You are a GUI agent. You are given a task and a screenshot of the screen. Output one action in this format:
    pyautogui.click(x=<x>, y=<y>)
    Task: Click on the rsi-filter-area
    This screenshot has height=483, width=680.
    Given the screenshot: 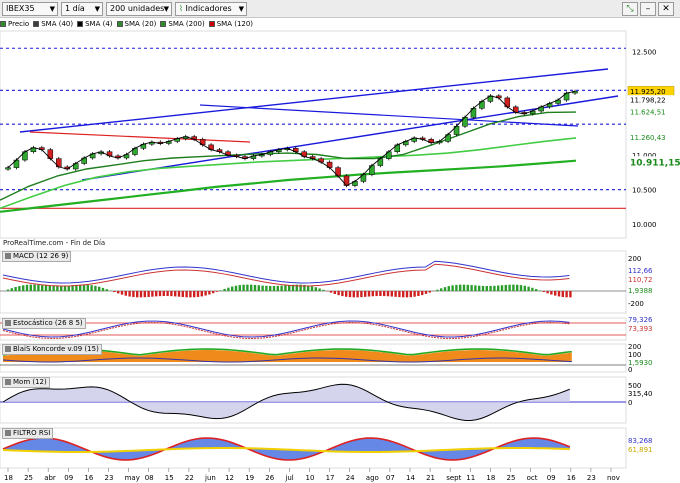 What is the action you would take?
    pyautogui.click(x=286, y=449)
    